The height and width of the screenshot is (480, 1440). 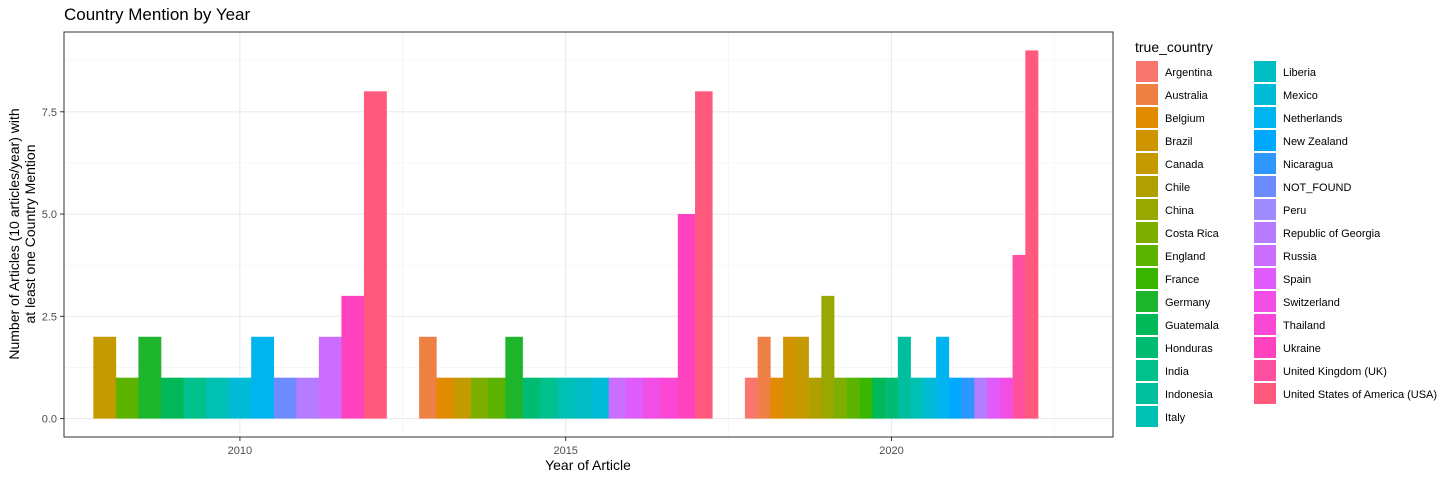 What do you see at coordinates (1184, 165) in the screenshot?
I see `legend-label-canada: Canada` at bounding box center [1184, 165].